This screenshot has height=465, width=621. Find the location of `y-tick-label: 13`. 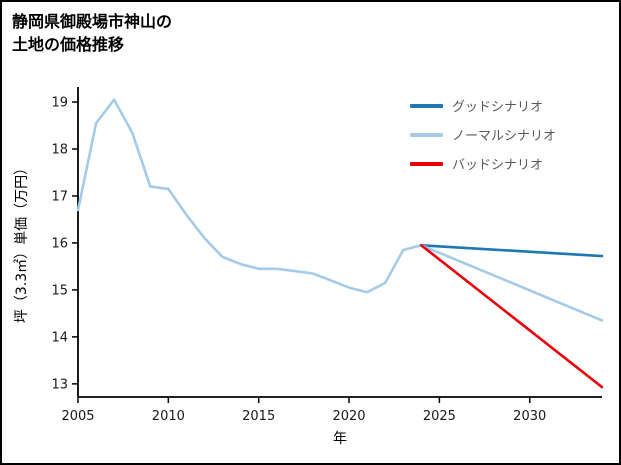

y-tick-label: 13 is located at coordinates (59, 384).